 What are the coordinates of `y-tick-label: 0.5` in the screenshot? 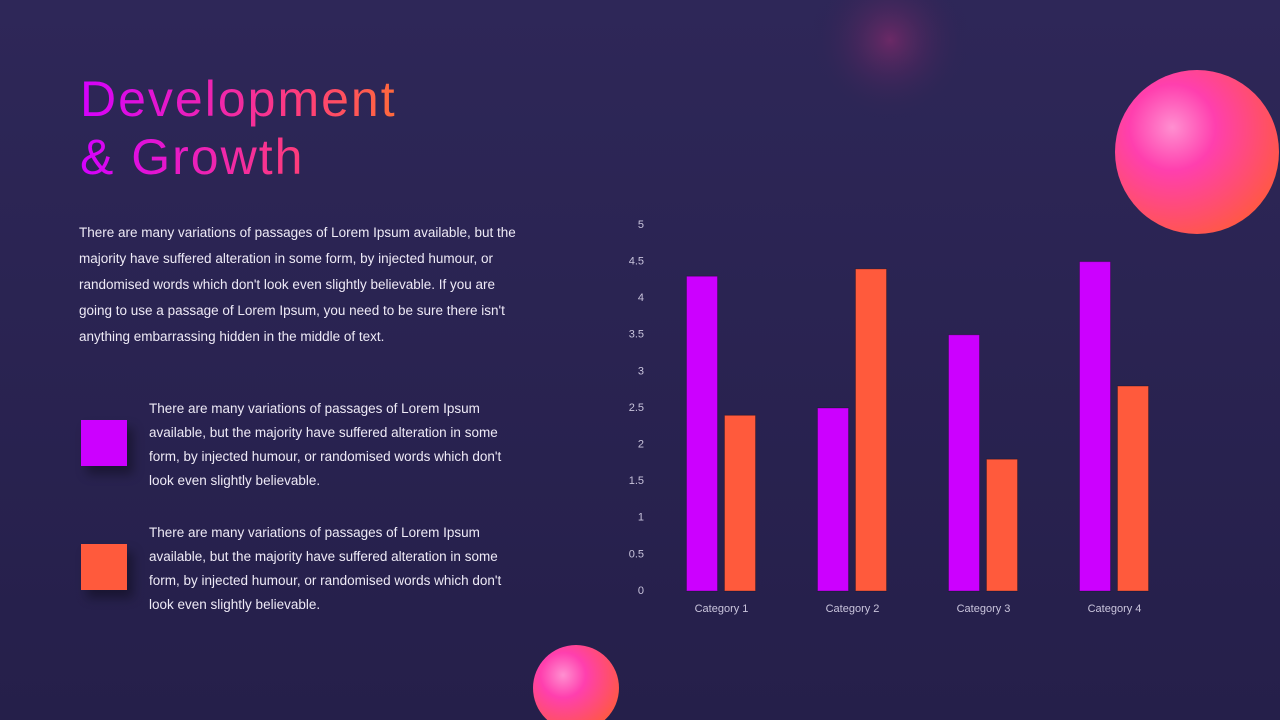 It's located at (636, 554).